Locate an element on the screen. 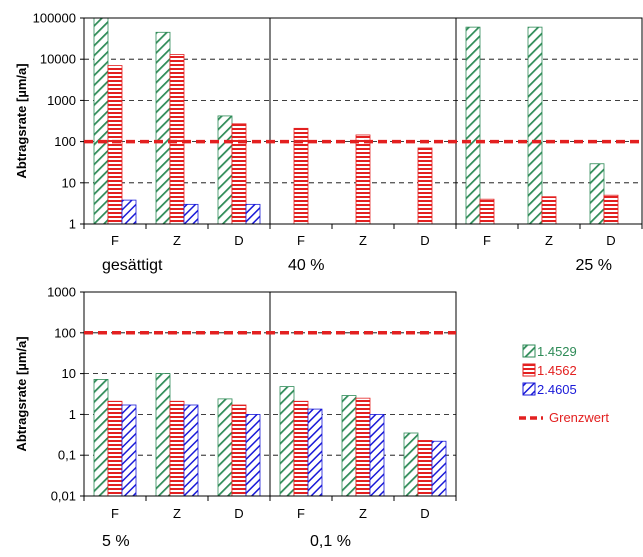 Image resolution: width=643 pixels, height=557 pixels. y-tick-label: 100000 is located at coordinates (54, 18).